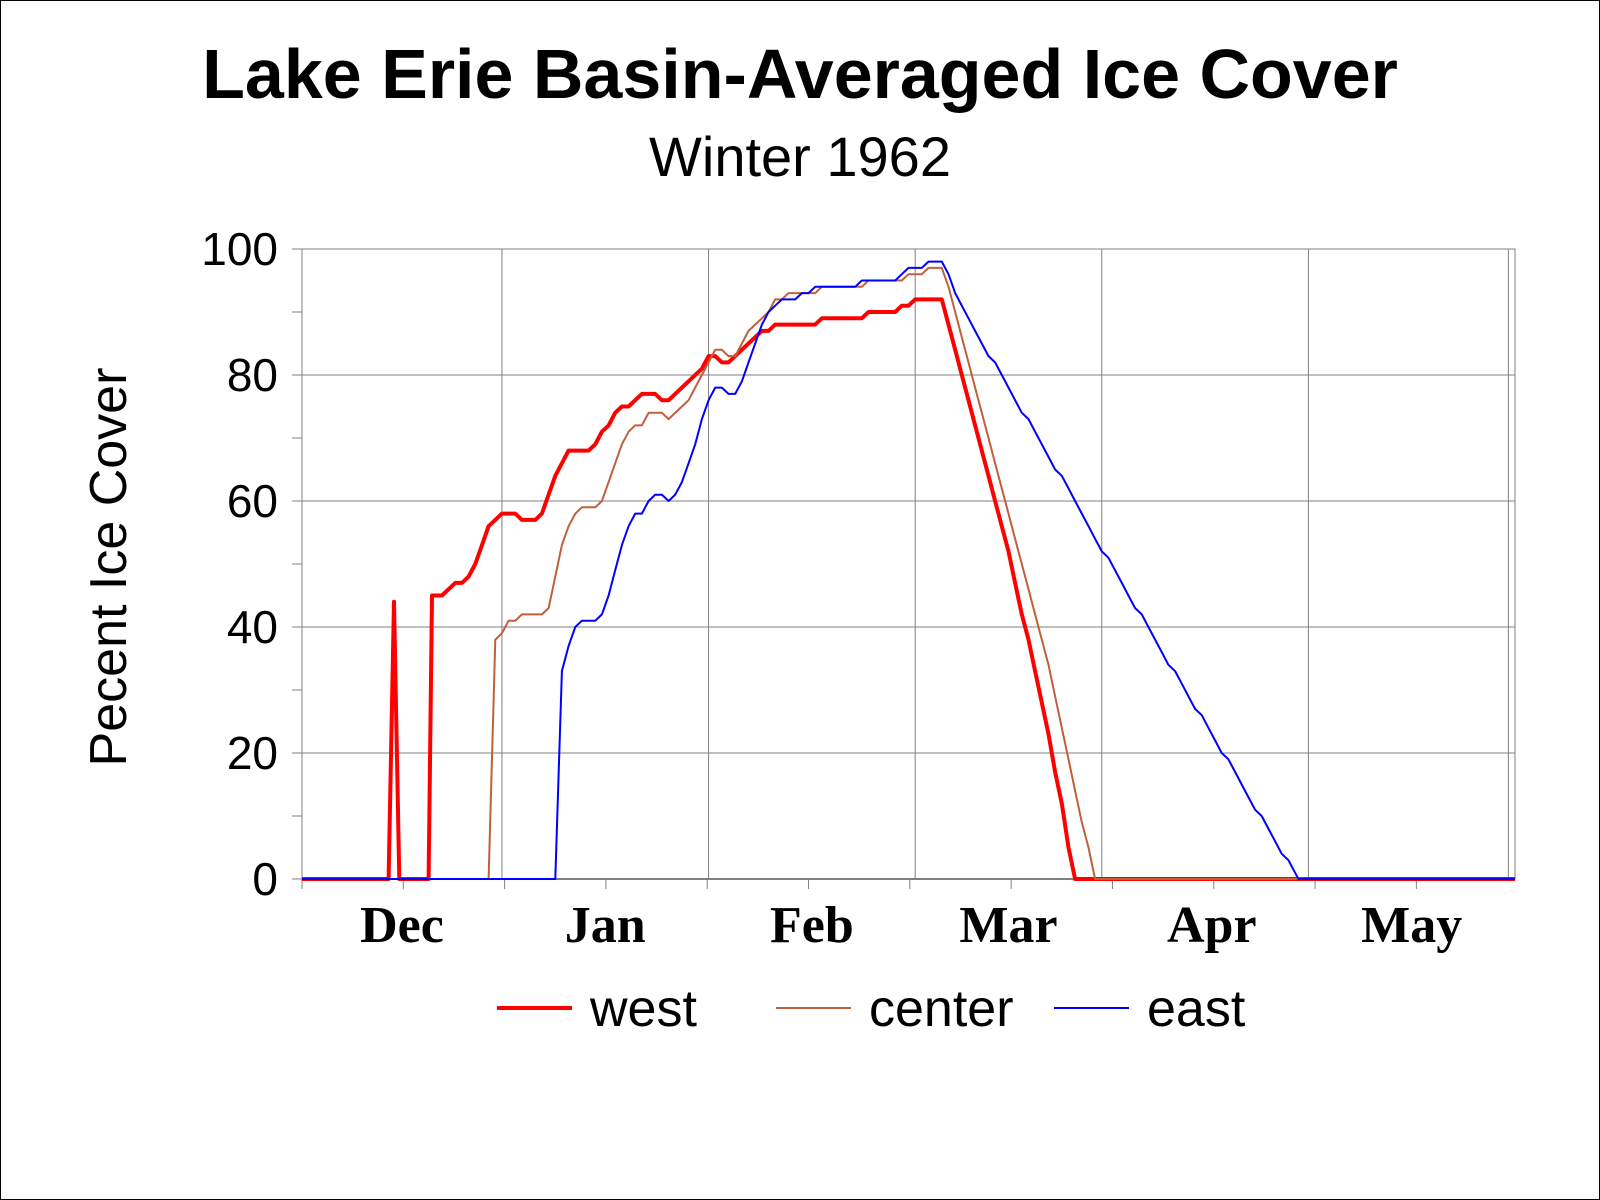  Describe the element at coordinates (402, 925) in the screenshot. I see `x-tick-label: Dec` at that location.